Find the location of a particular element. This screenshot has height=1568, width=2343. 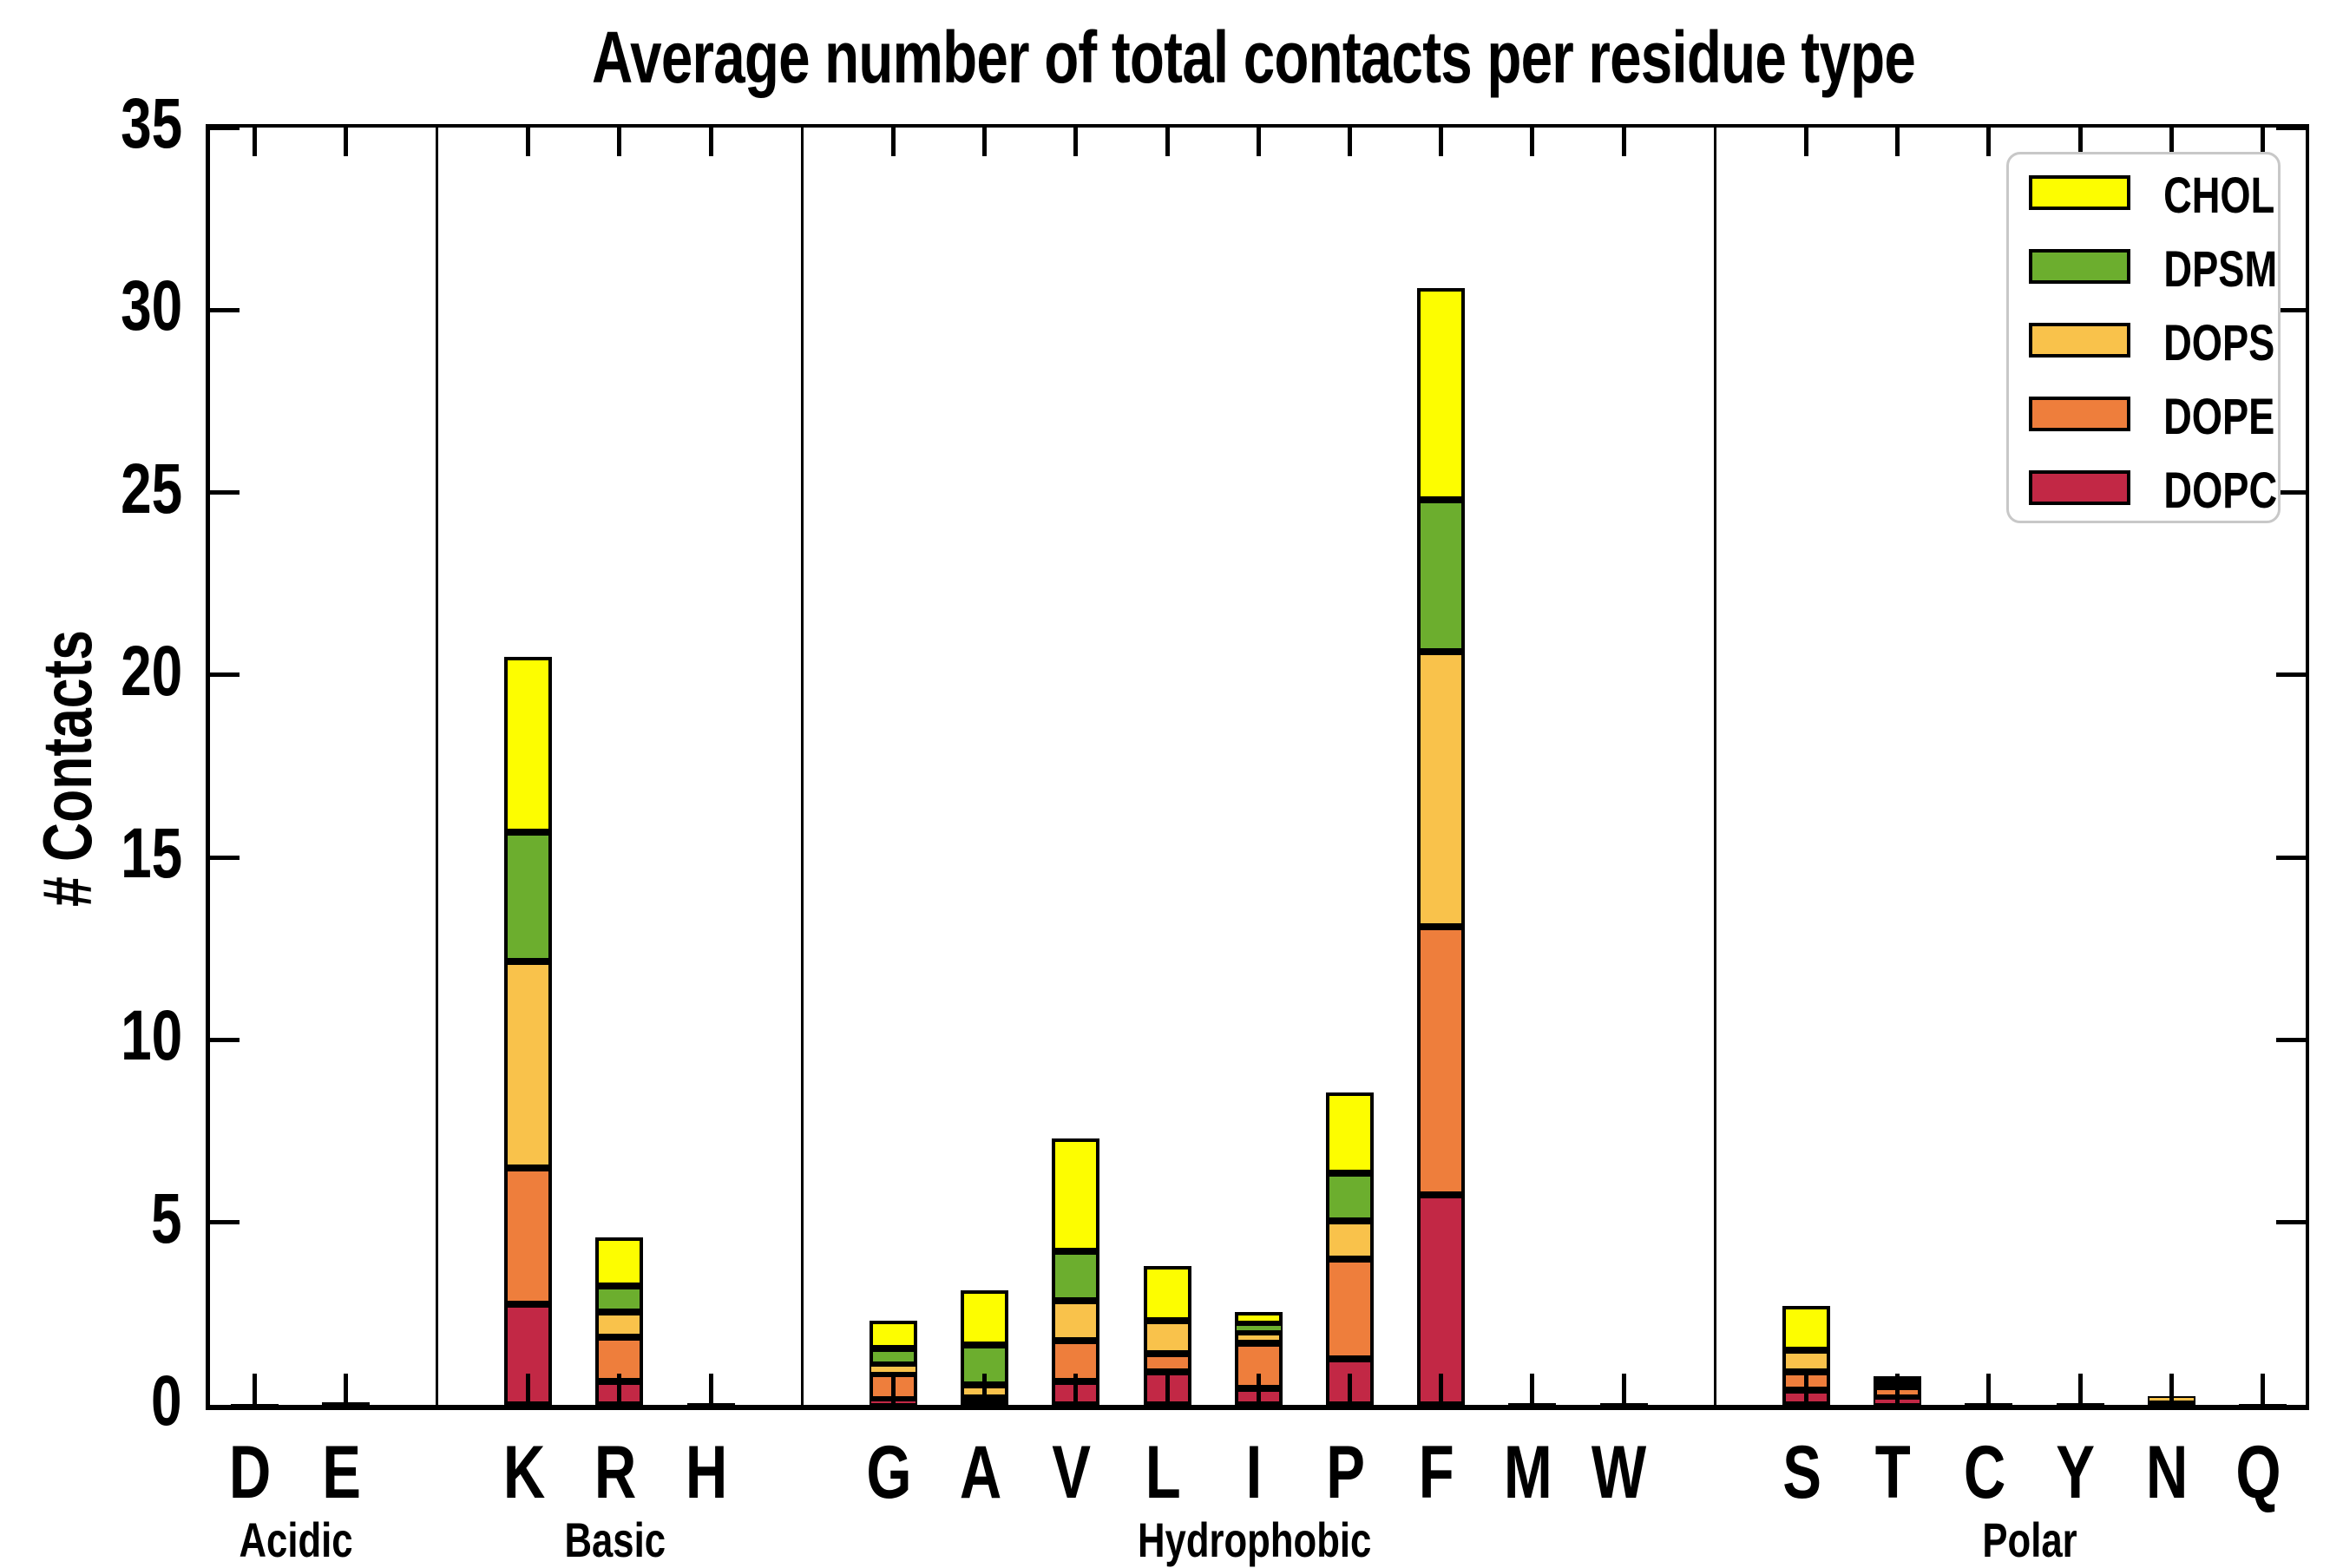

y-tick-label-text: 30 is located at coordinates (151, 306).